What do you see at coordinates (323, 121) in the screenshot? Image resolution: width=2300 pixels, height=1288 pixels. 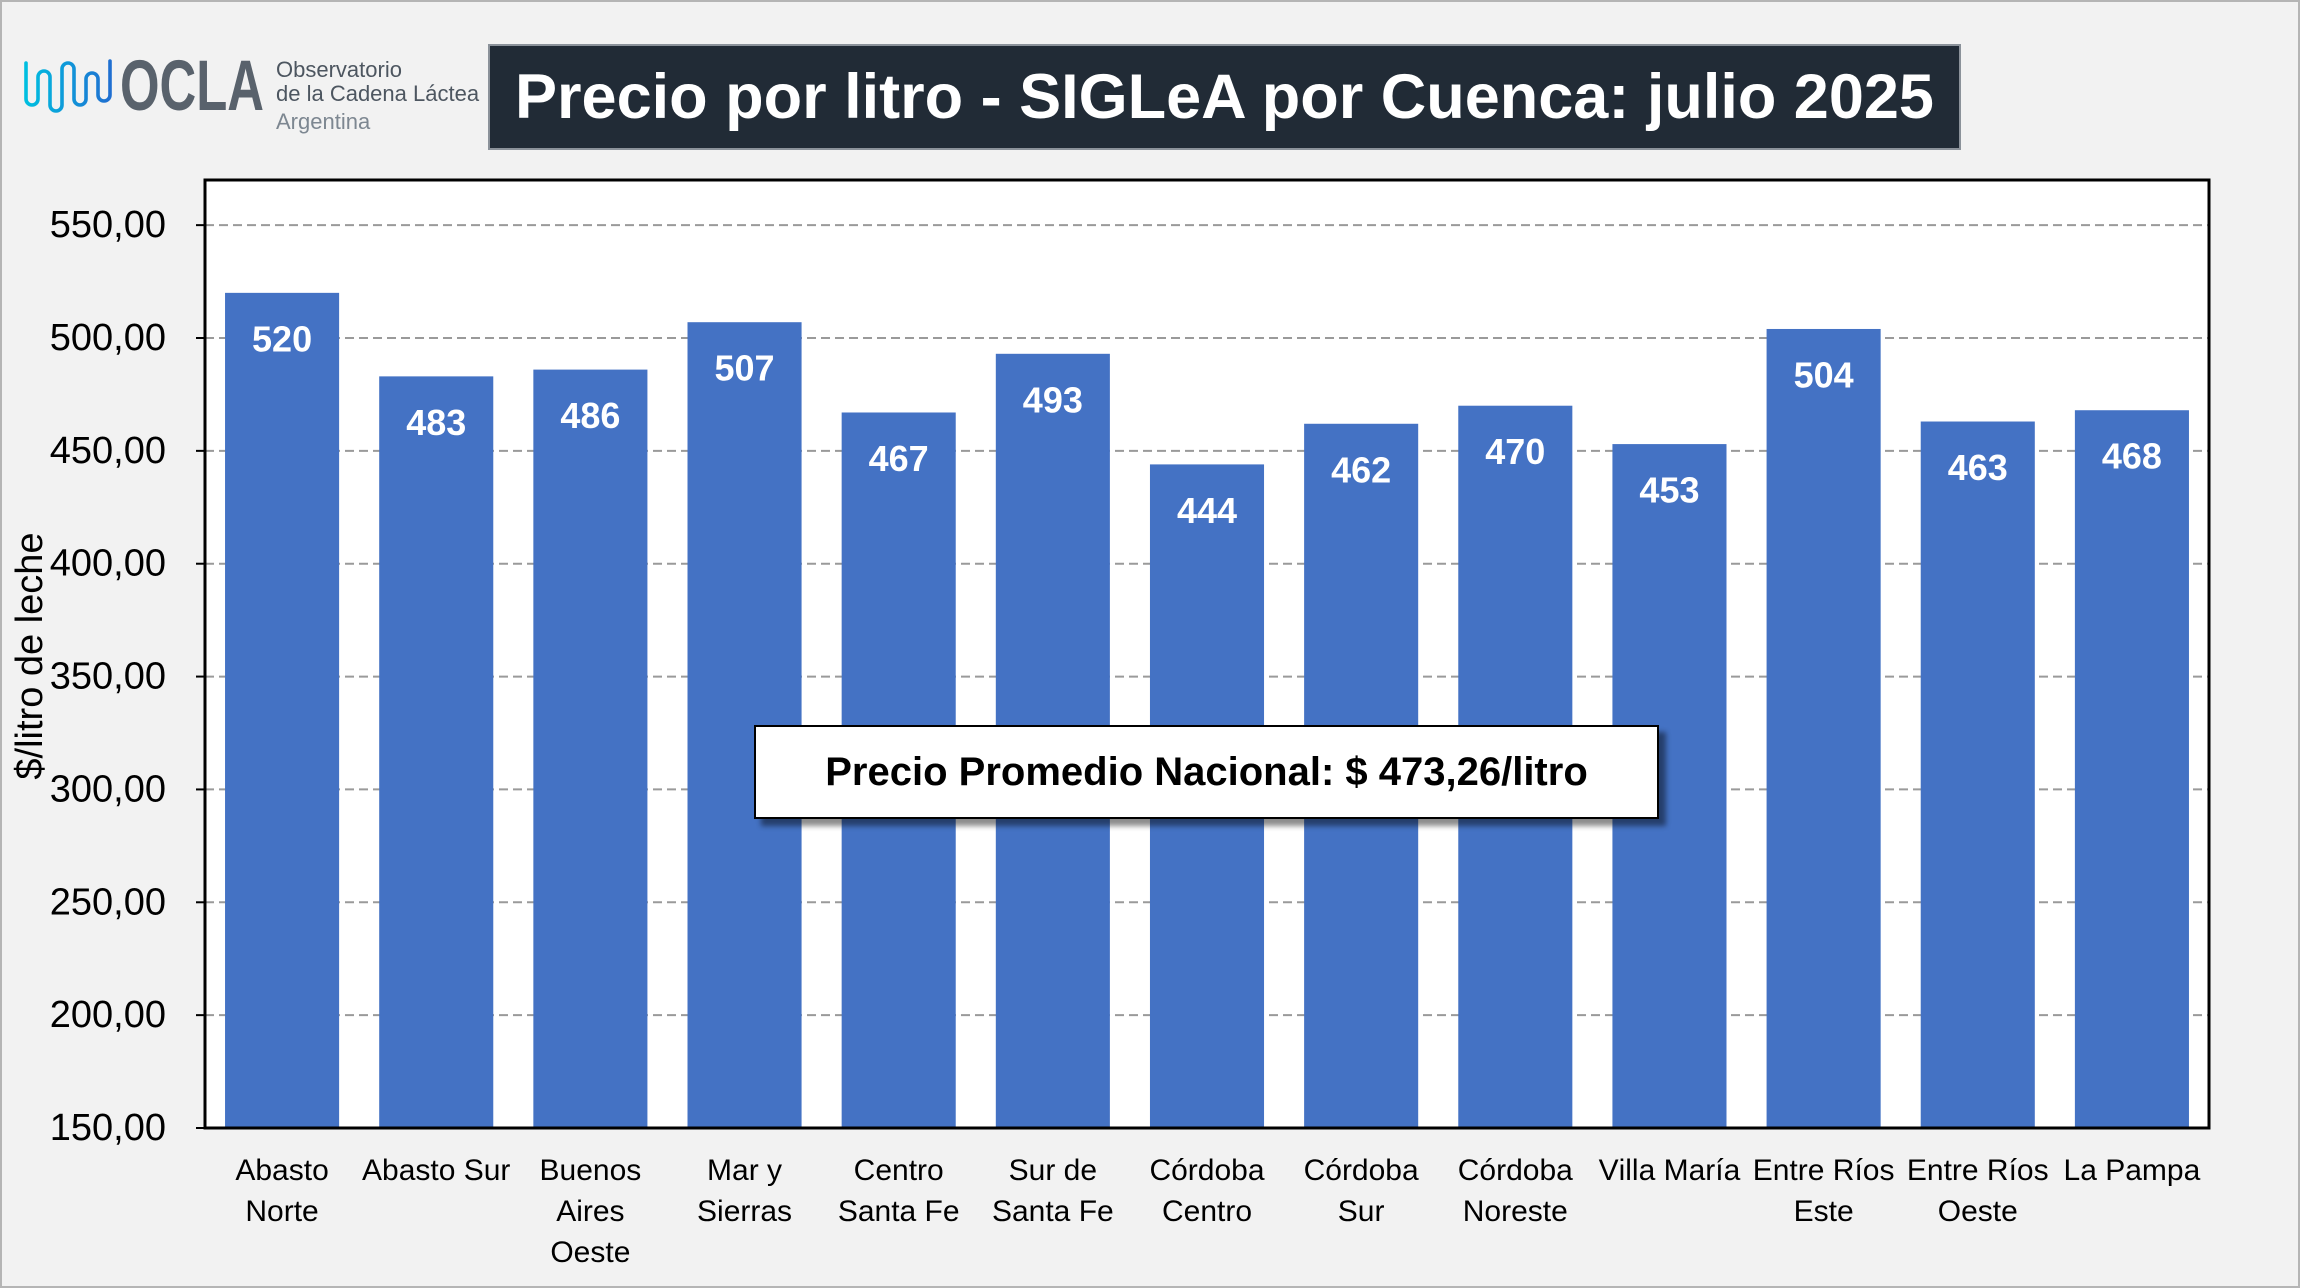 I see `logo-line-argentina: Argentina` at bounding box center [323, 121].